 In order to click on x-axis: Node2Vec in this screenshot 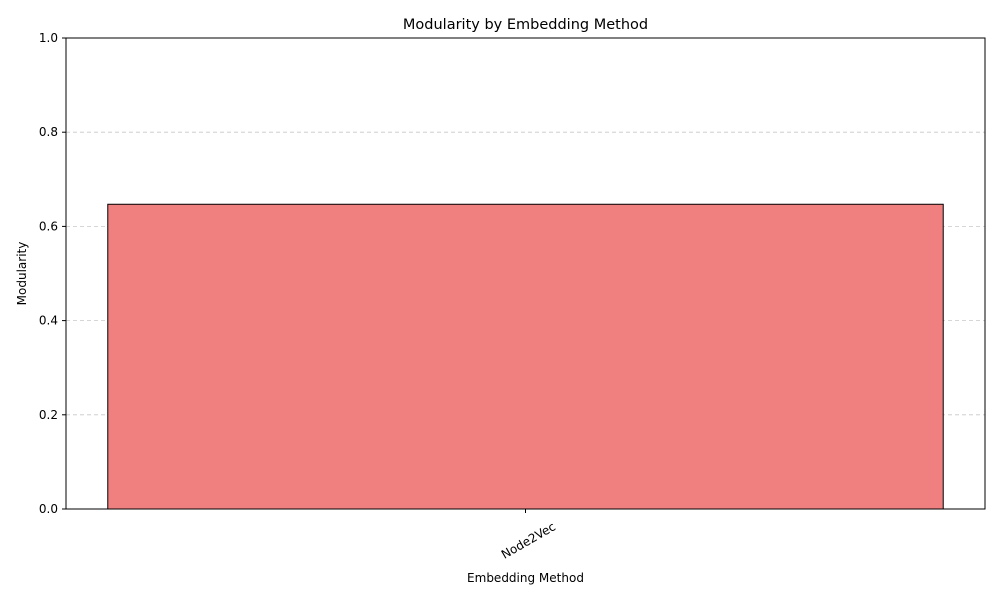, I will do `click(528, 535)`.